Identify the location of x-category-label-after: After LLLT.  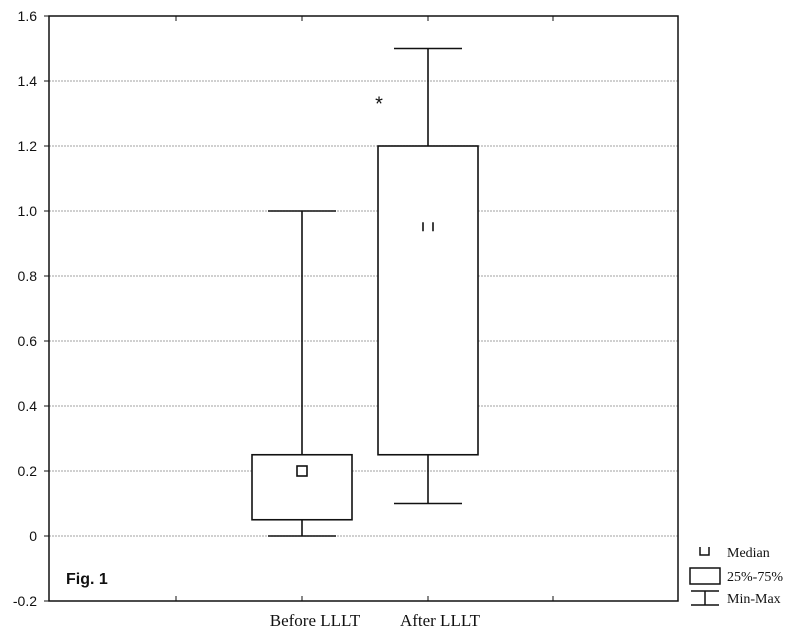
(440, 620).